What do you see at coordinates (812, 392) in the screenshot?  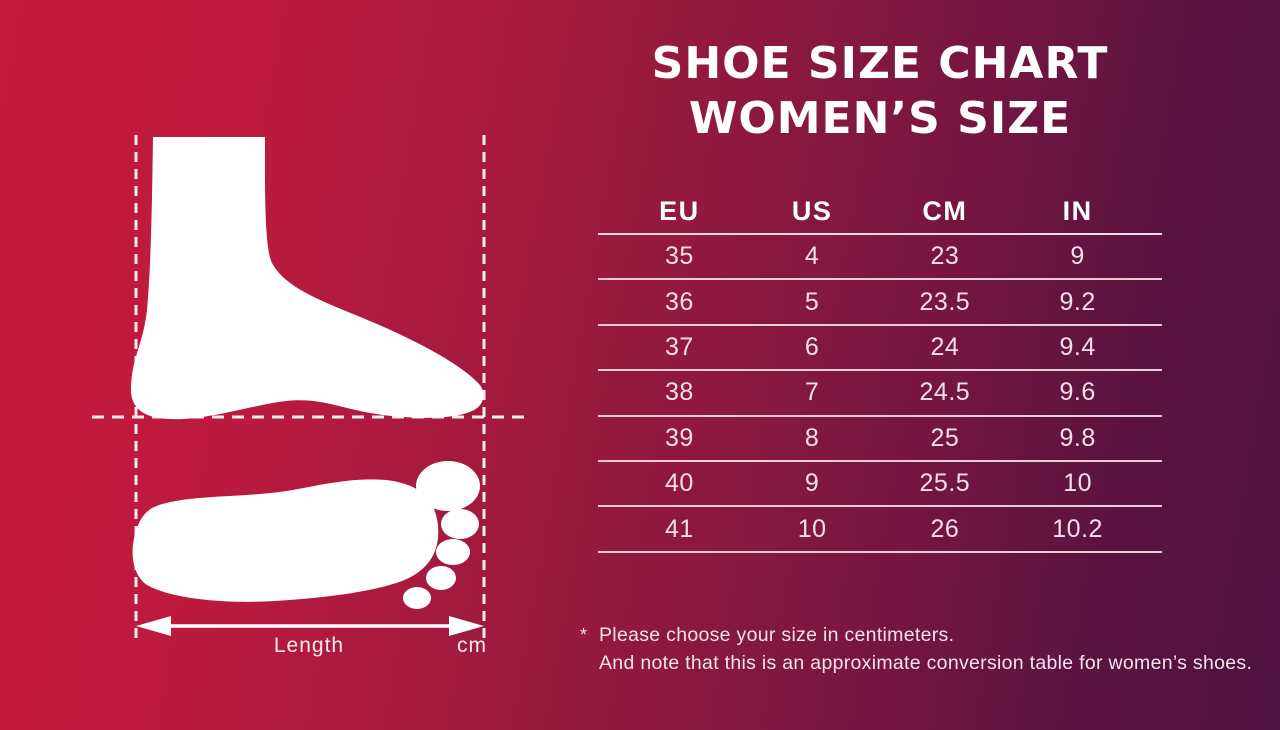 I see `table-cell: 7` at bounding box center [812, 392].